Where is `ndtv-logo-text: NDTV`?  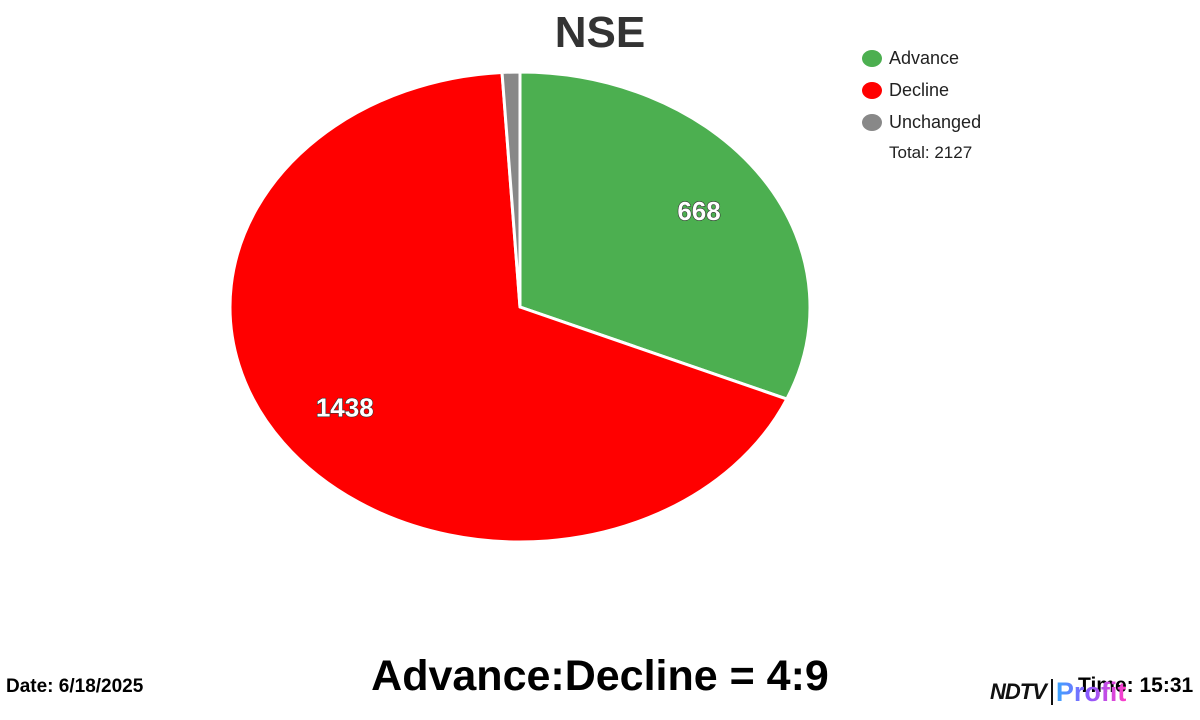 ndtv-logo-text: NDTV is located at coordinates (1019, 692).